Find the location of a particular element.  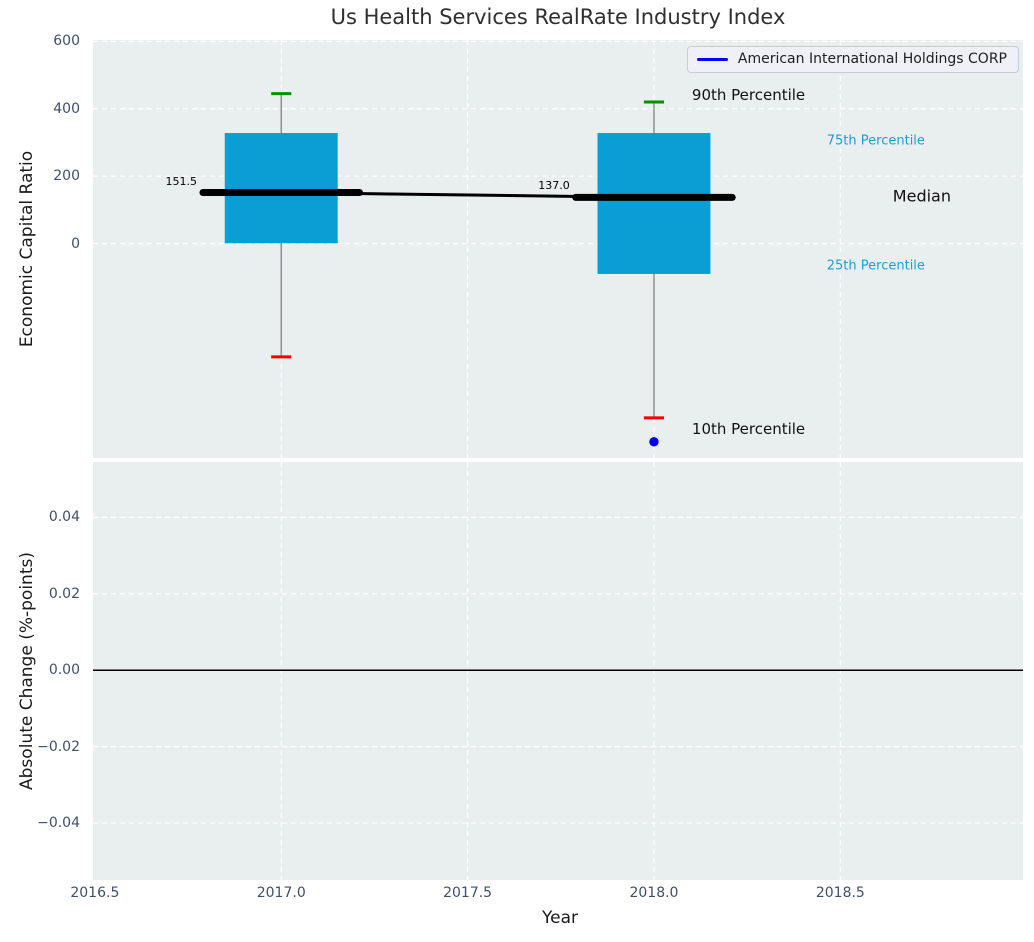

ytick-bottom-0.02: 0.02 is located at coordinates (64, 593).